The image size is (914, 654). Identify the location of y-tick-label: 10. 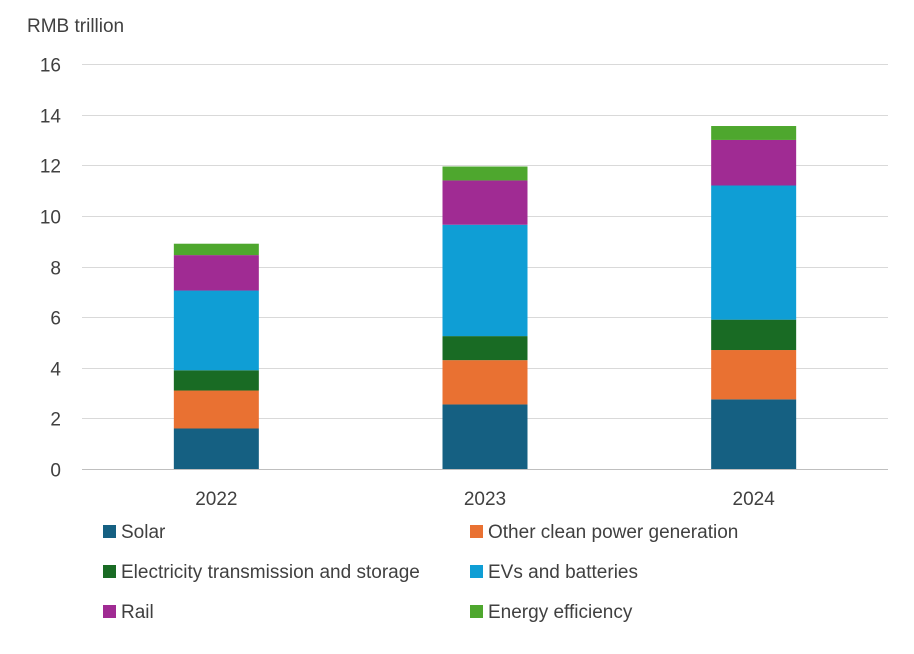
(50, 218).